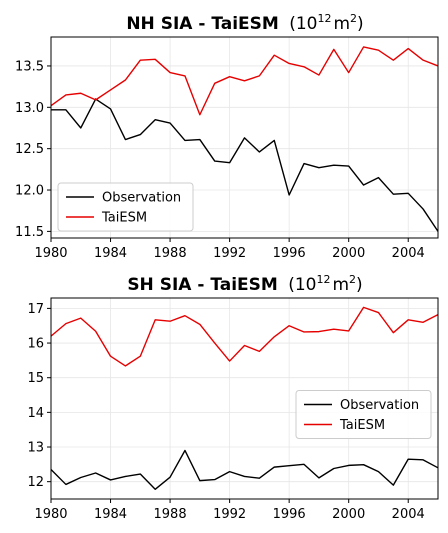  Describe the element at coordinates (29, 232) in the screenshot. I see `nh-y-tick-label-0: 11.5` at that location.